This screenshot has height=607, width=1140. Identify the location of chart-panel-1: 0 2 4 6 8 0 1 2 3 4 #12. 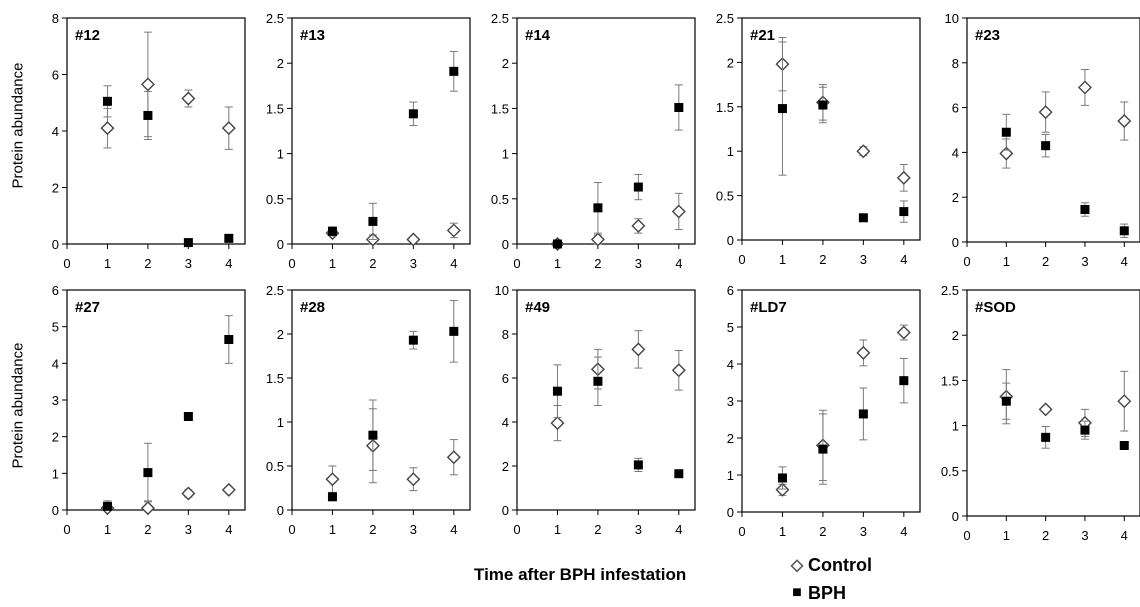
(149, 141).